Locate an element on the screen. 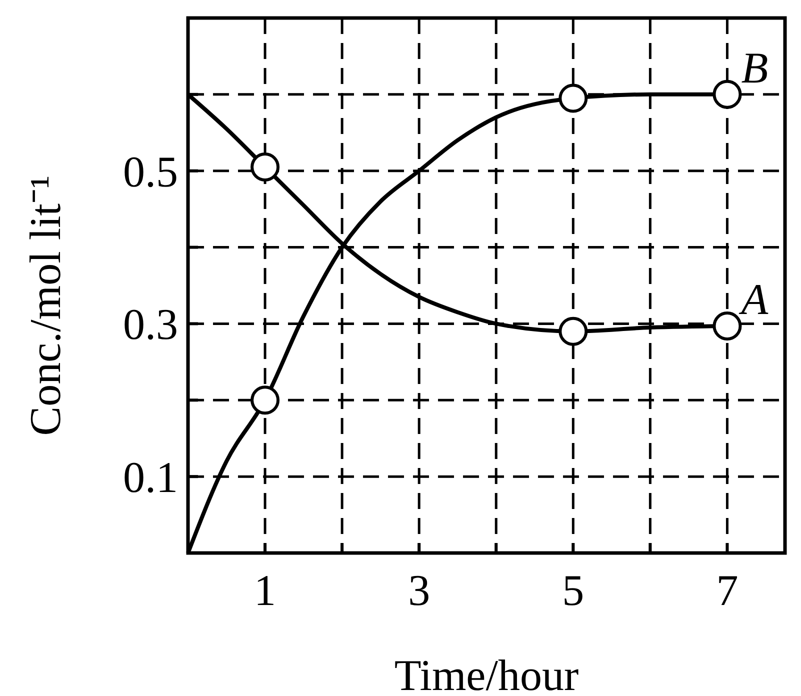  y-tick-label: 0.1 is located at coordinates (150, 477).